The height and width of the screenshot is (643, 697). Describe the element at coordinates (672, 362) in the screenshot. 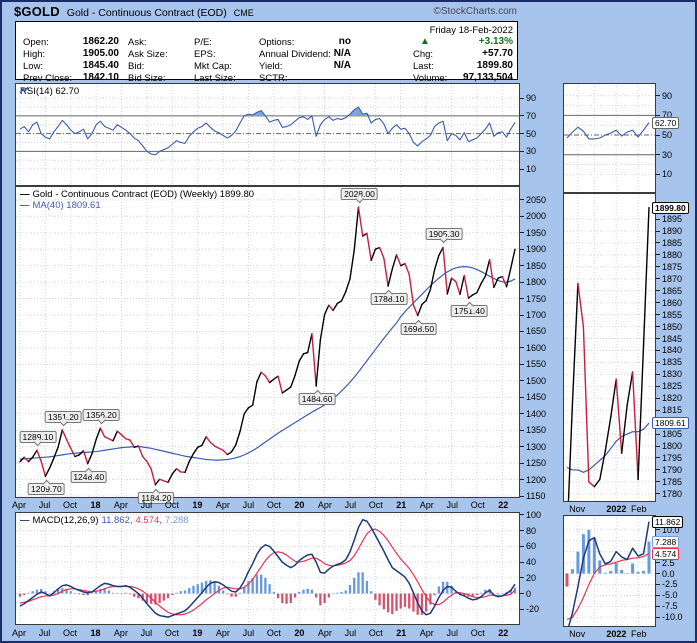

I see `axis-tick-label: 1835` at that location.